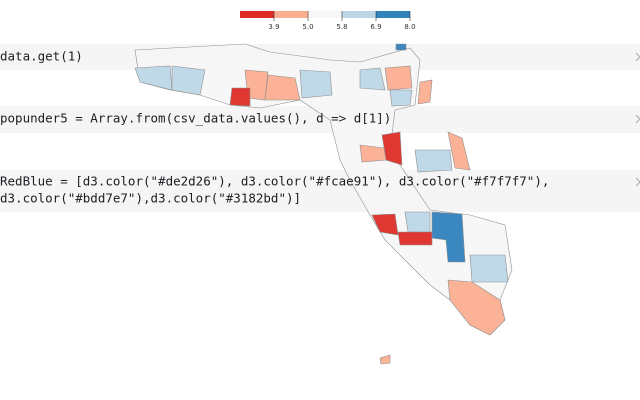 This screenshot has width=640, height=400. What do you see at coordinates (41, 56) in the screenshot?
I see `code-line: data.get(1)` at bounding box center [41, 56].